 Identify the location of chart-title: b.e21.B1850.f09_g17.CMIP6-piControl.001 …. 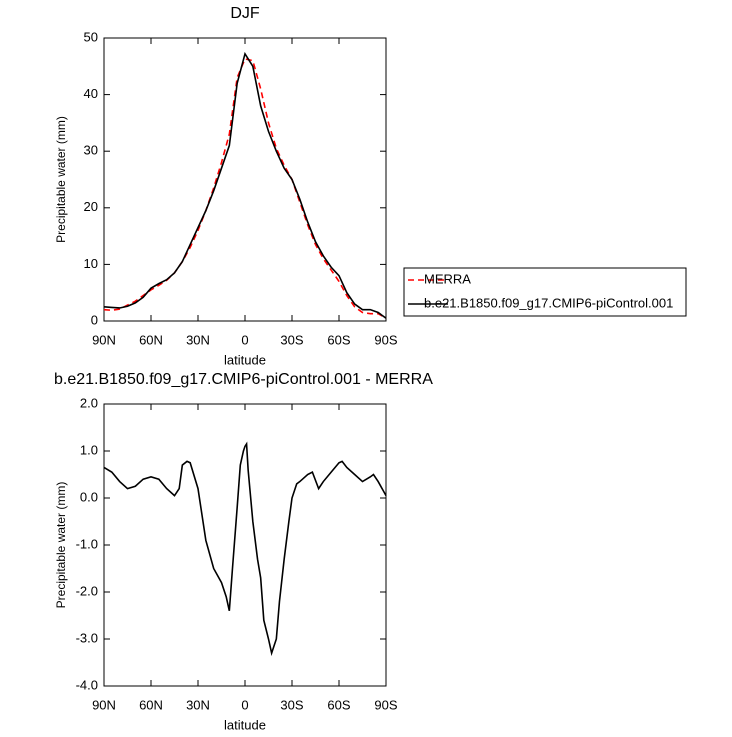
(243, 379).